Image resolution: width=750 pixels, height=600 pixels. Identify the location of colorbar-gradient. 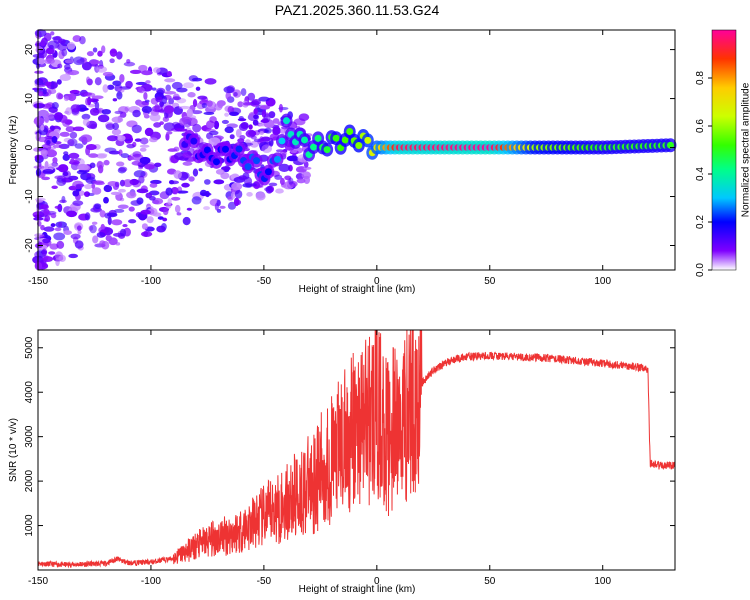
(724, 150).